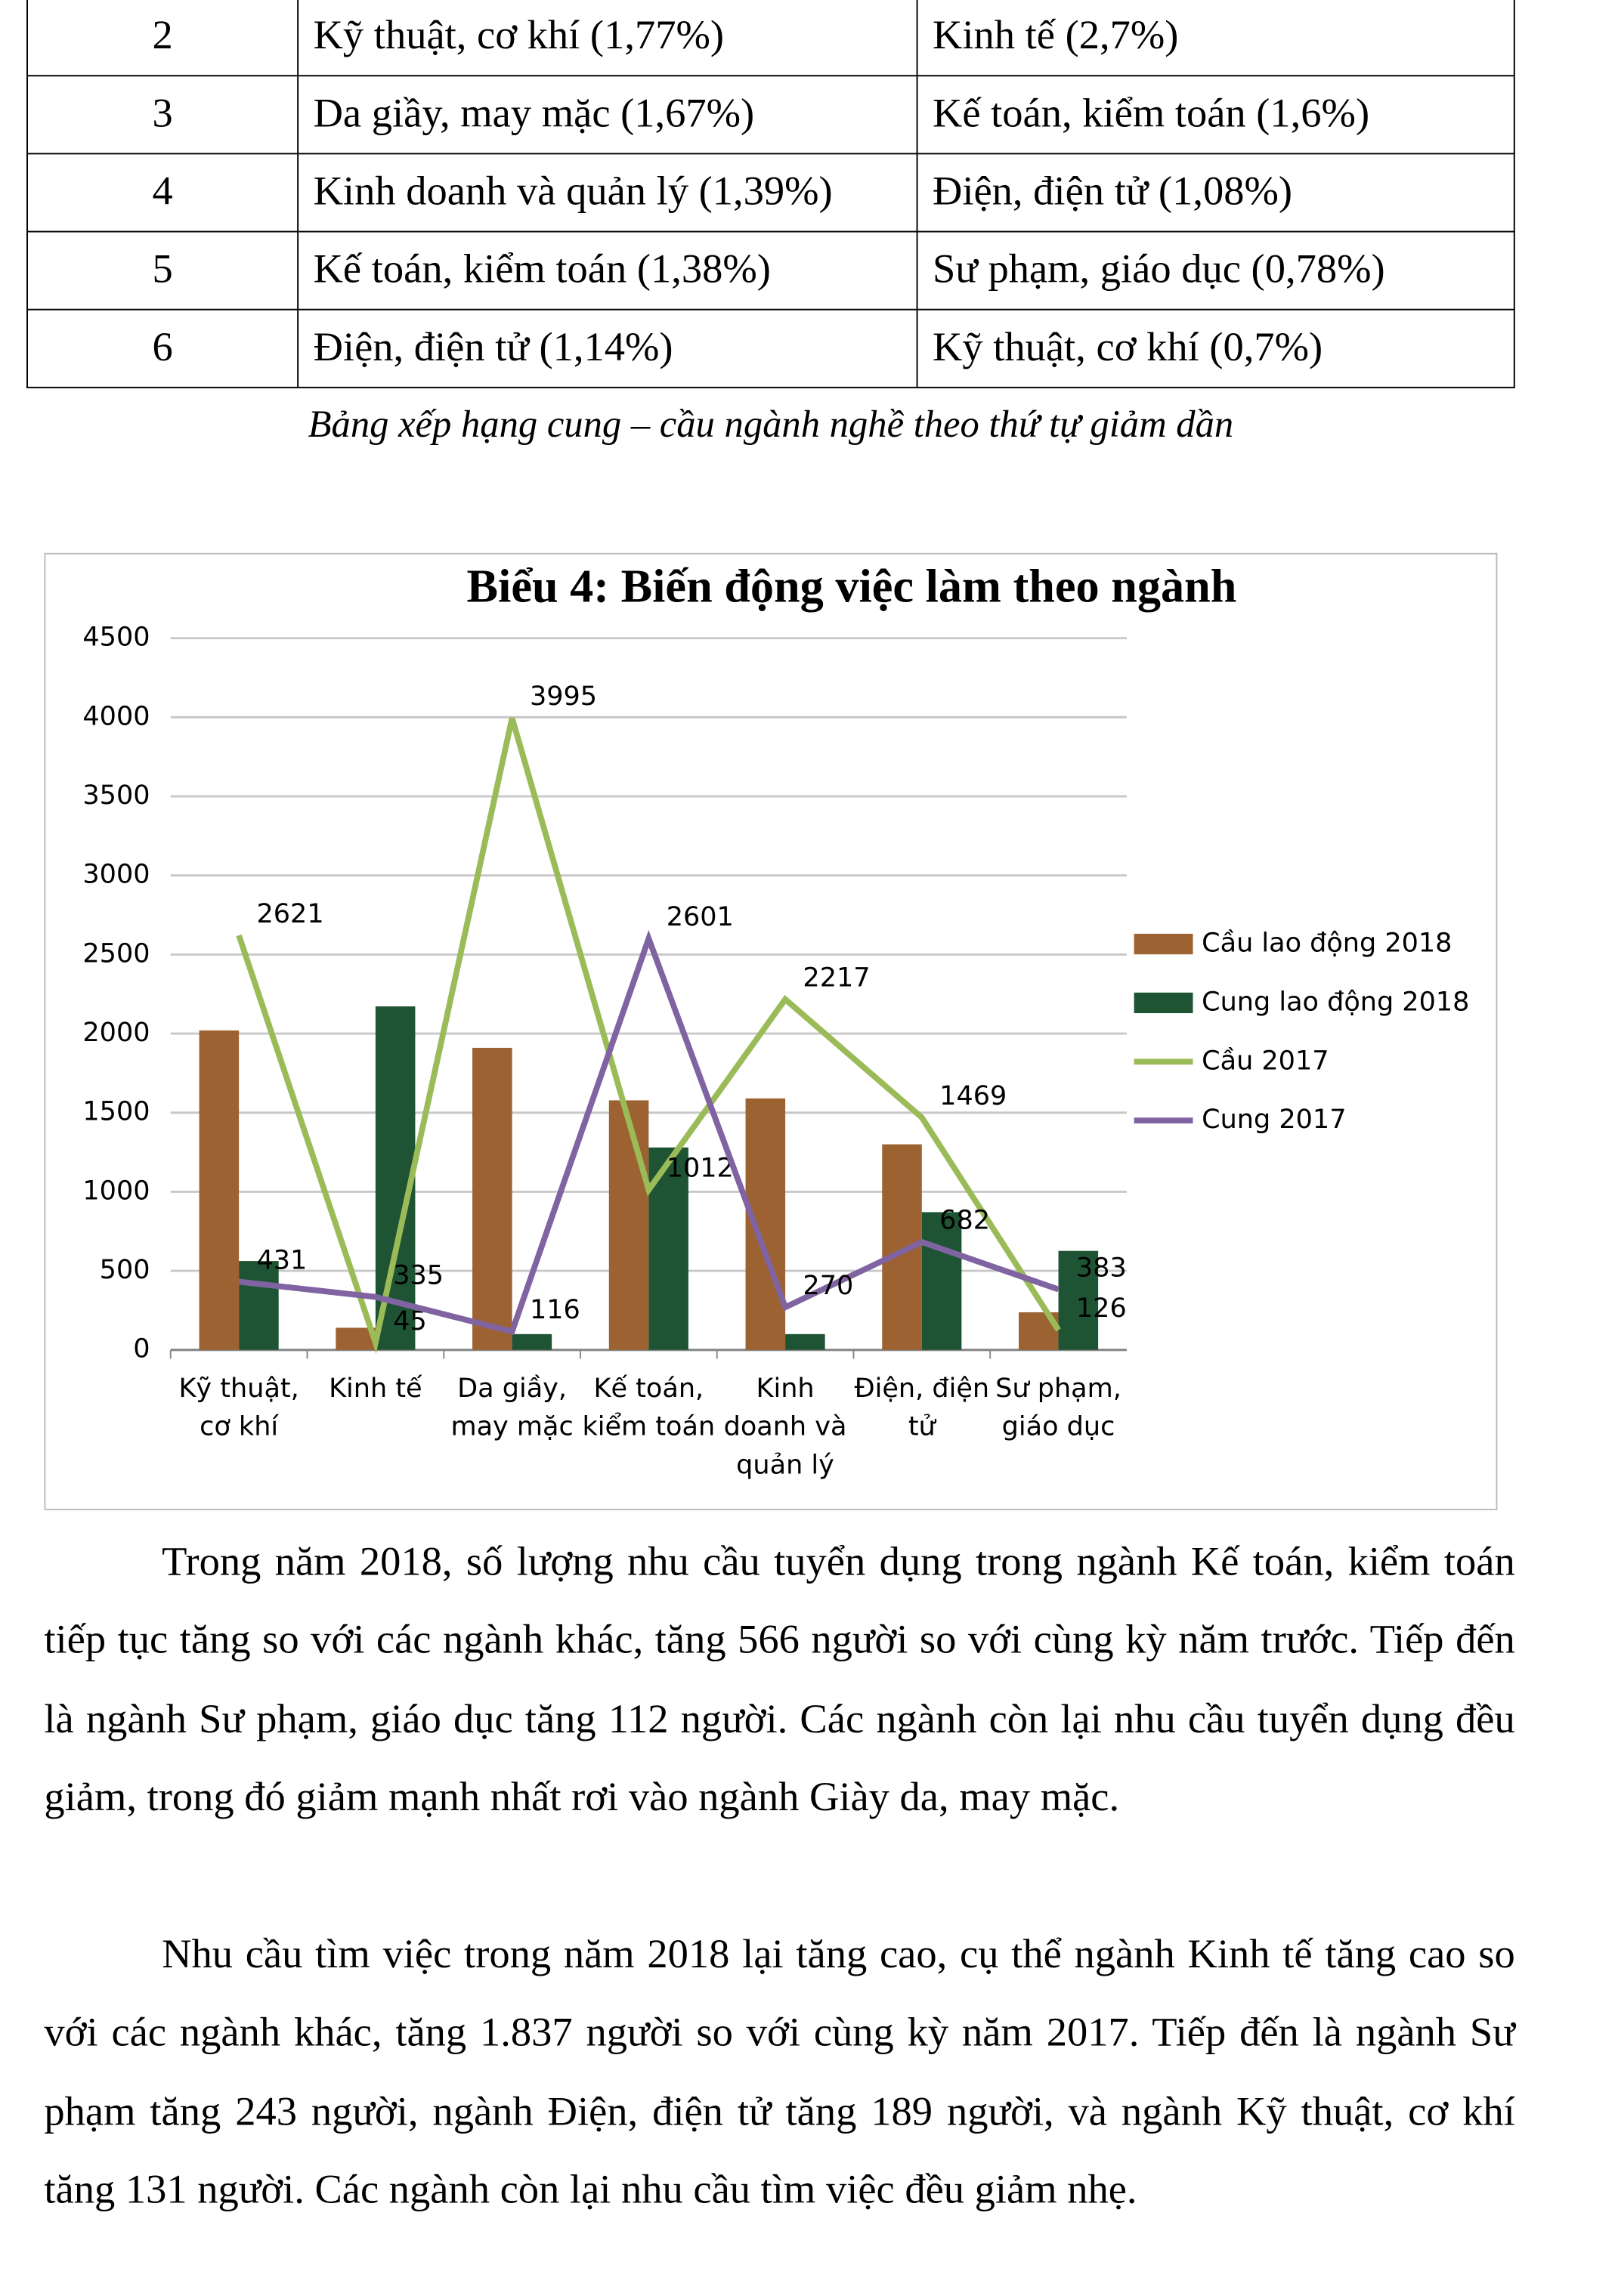 The width and height of the screenshot is (1618, 2296). Describe the element at coordinates (116, 1111) in the screenshot. I see `y-tick-label: 1500` at that location.